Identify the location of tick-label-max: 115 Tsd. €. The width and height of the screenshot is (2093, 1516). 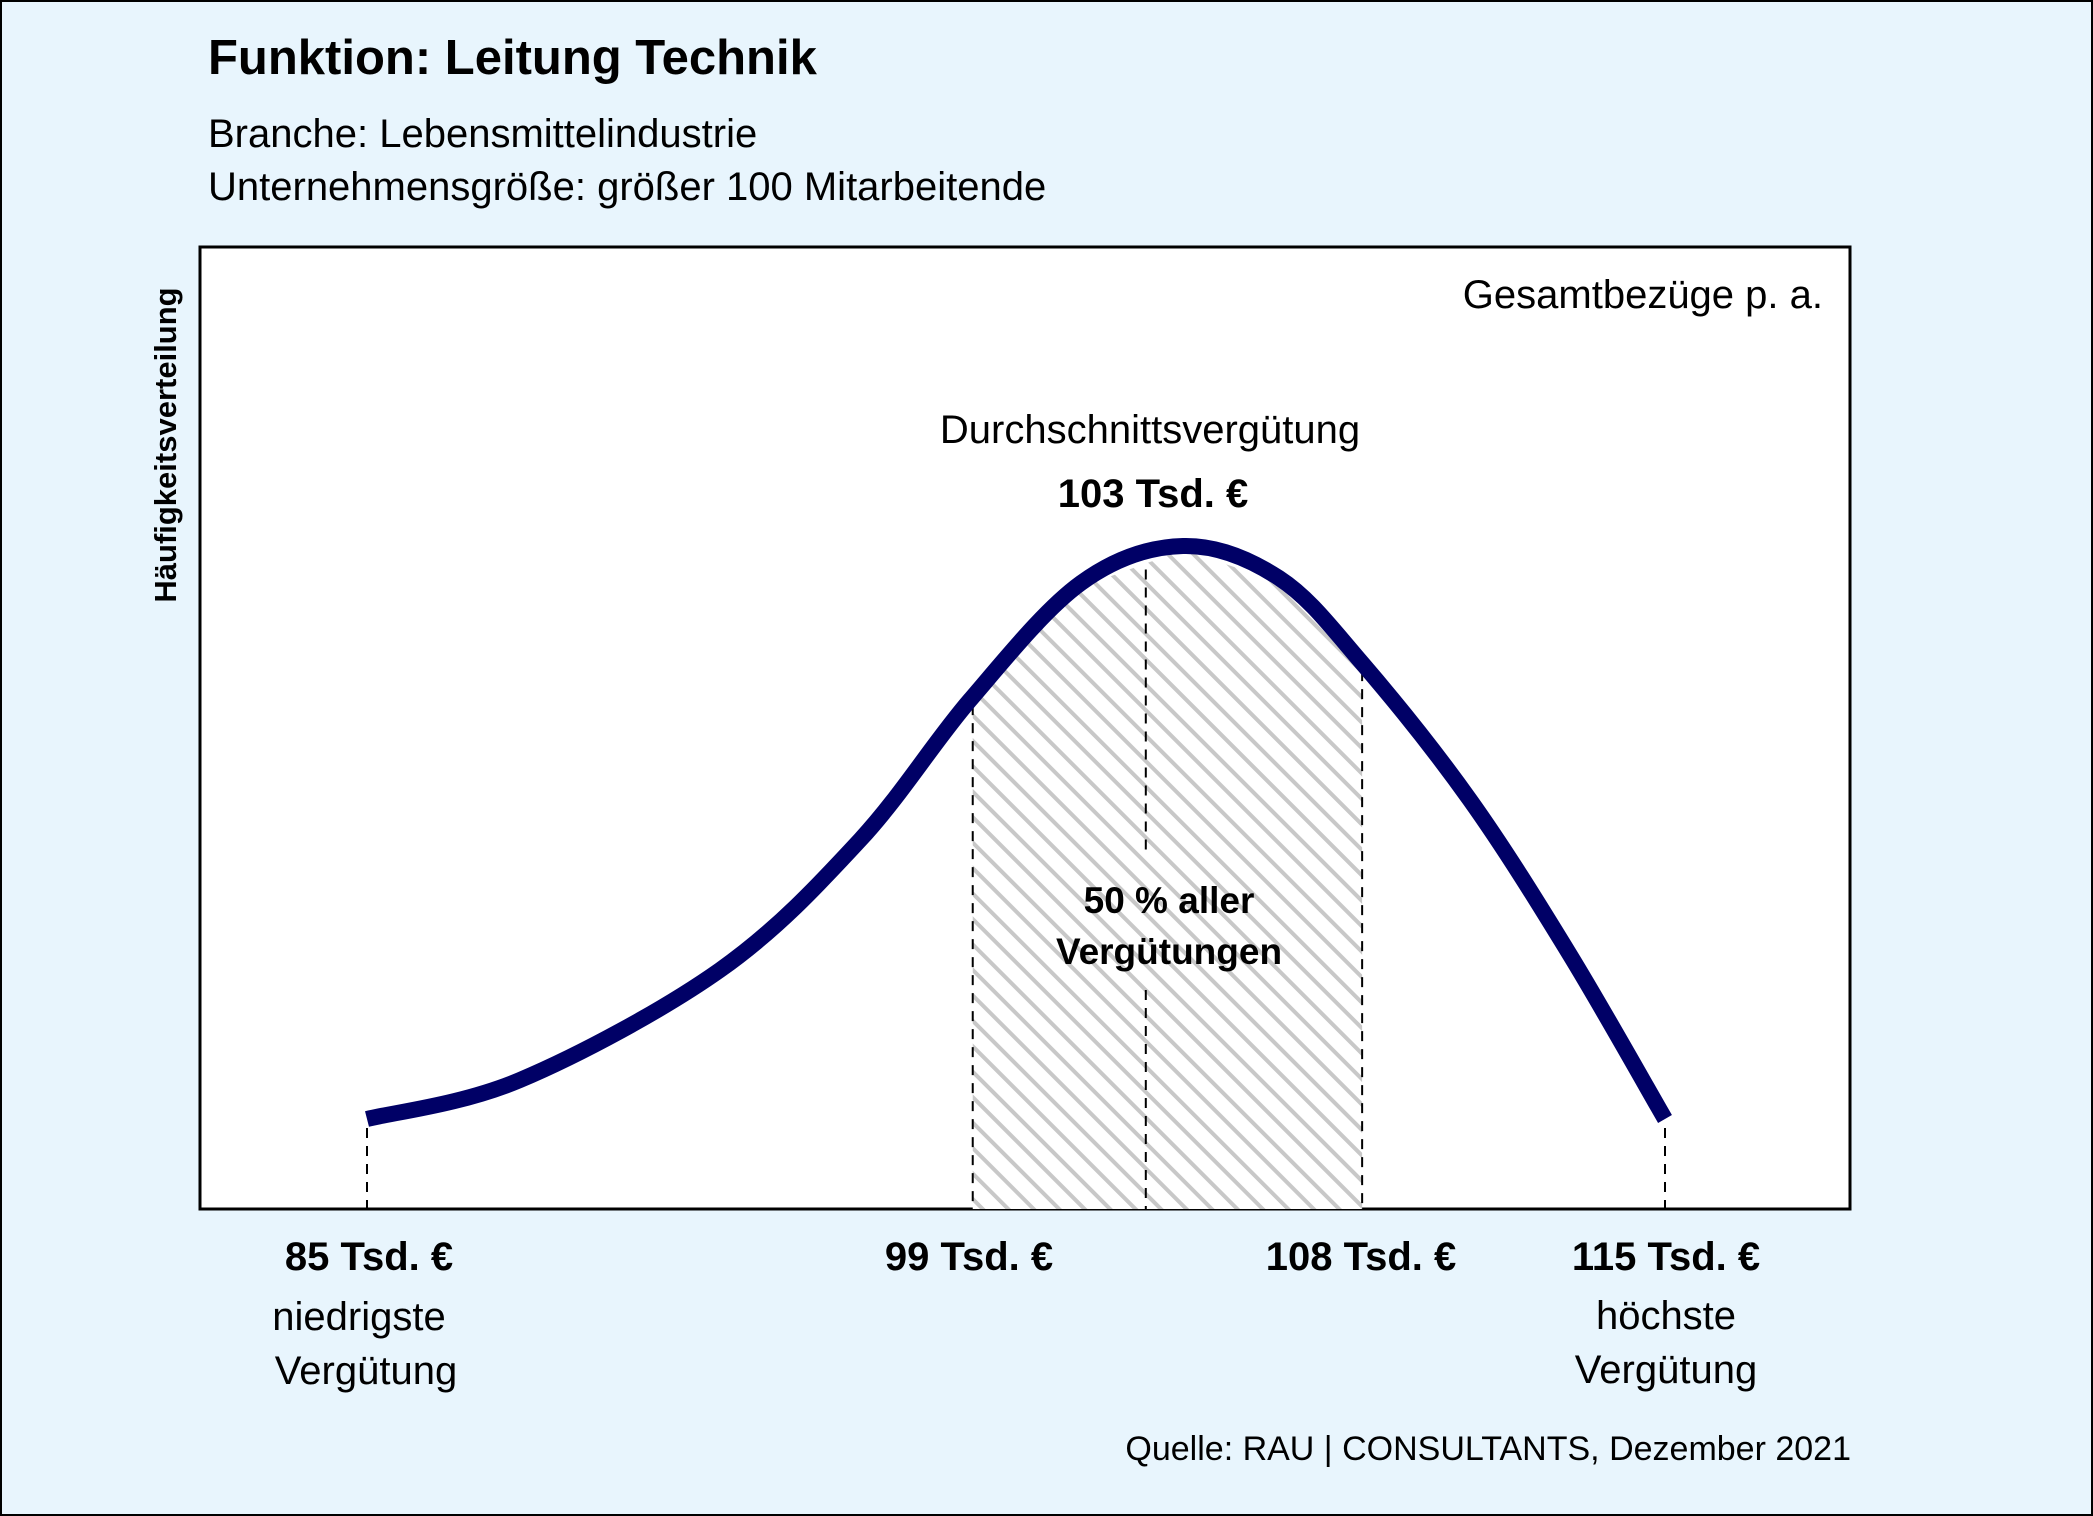
(1666, 1257).